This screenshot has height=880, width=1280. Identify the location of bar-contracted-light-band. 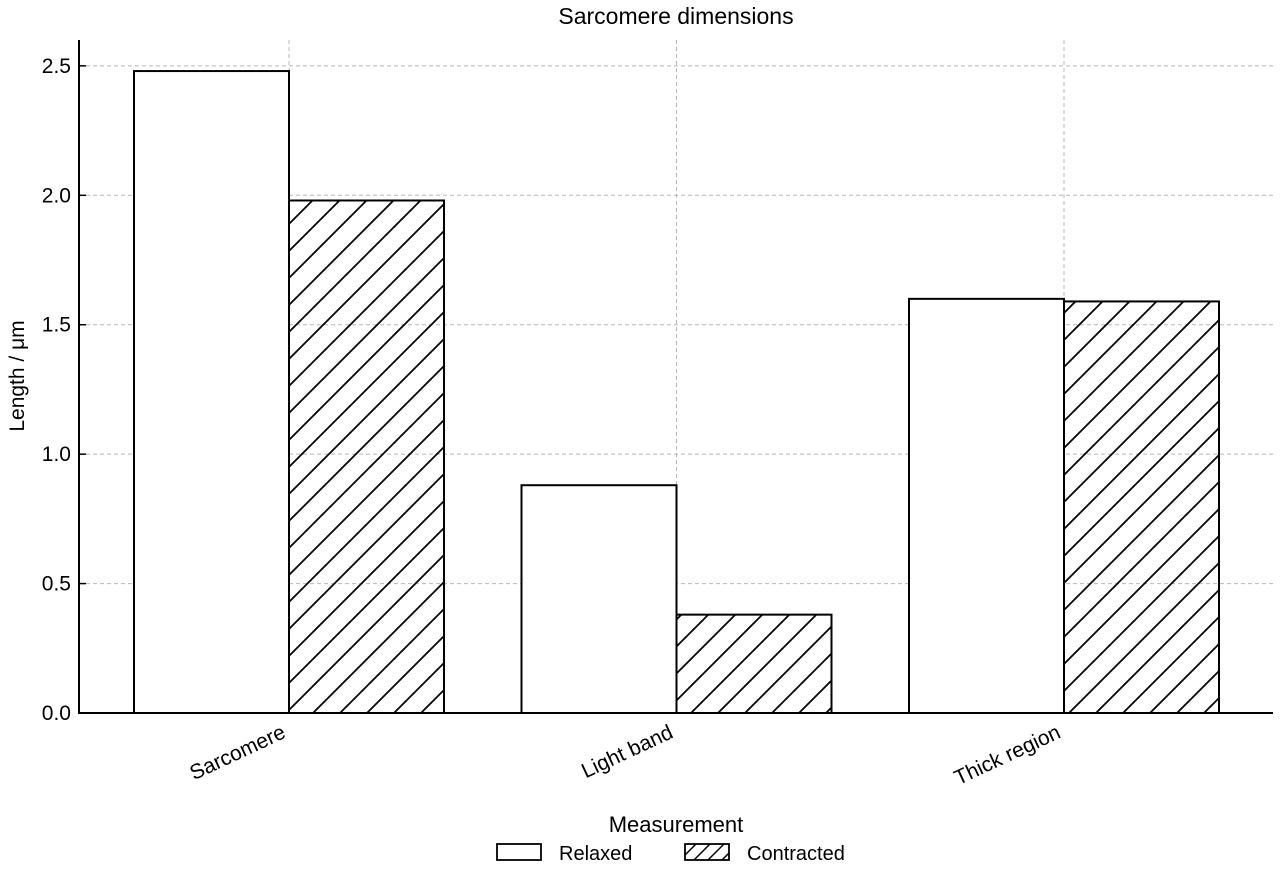
(754, 664).